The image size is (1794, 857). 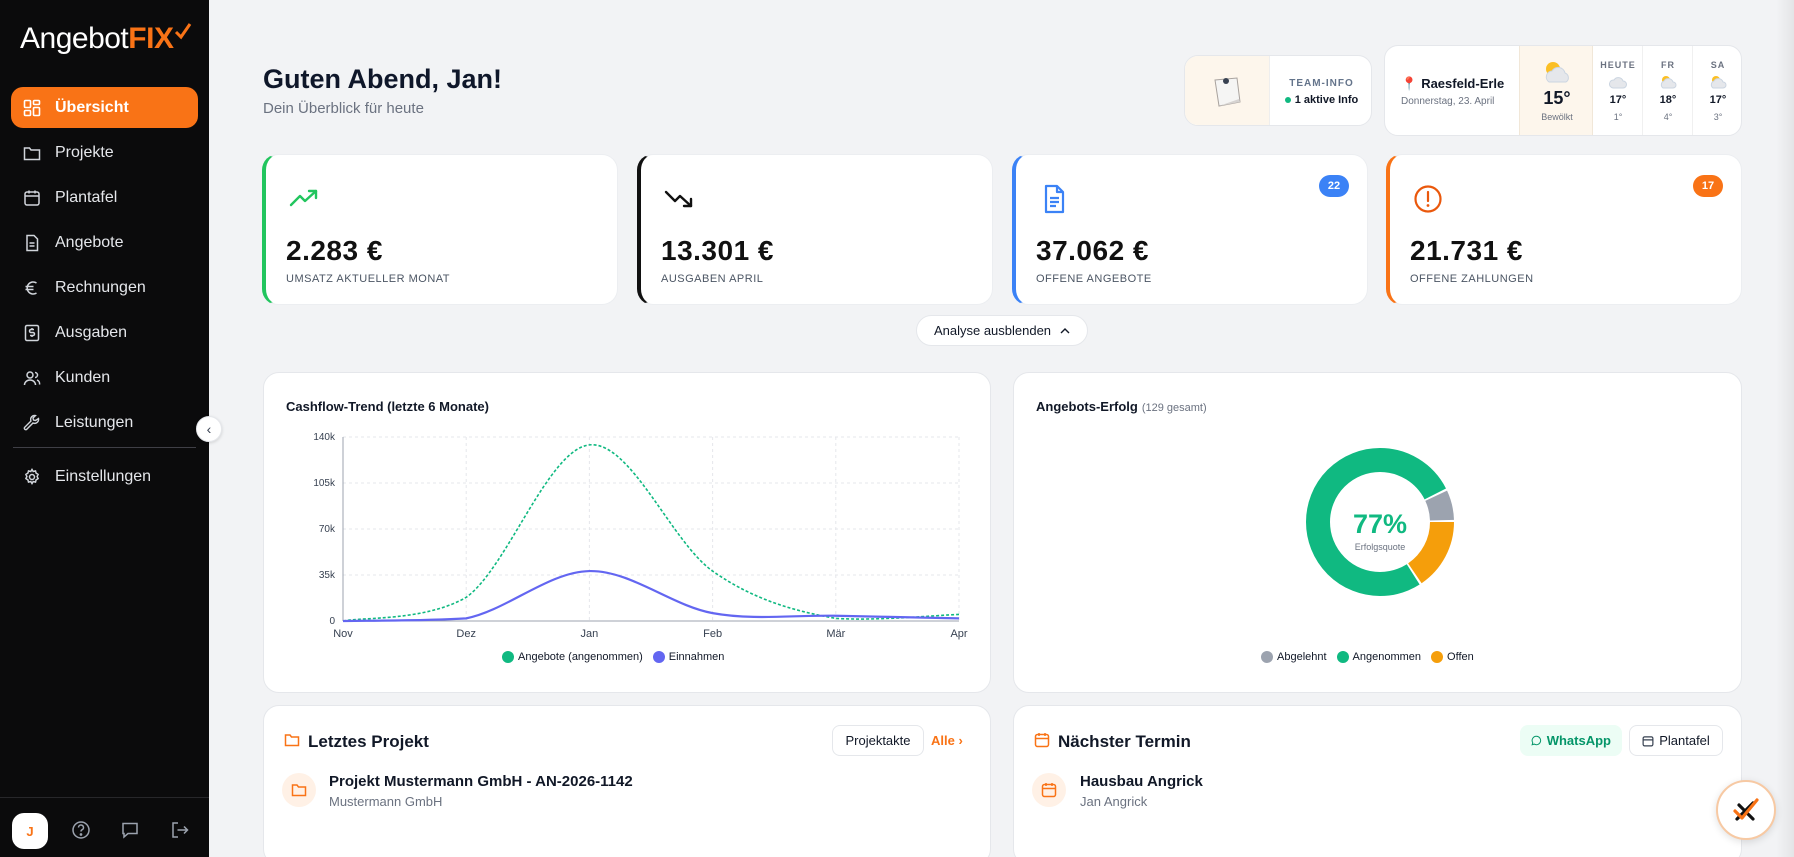 What do you see at coordinates (590, 634) in the screenshot?
I see `x-tick-label: Jan` at bounding box center [590, 634].